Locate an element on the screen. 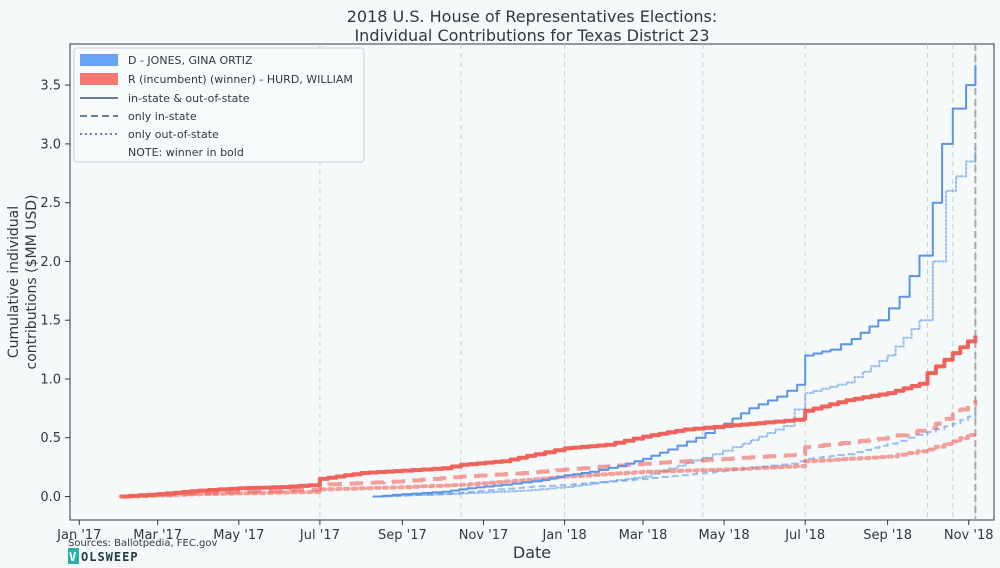 The width and height of the screenshot is (1000, 568). legend-swatch-rep is located at coordinates (99, 79).